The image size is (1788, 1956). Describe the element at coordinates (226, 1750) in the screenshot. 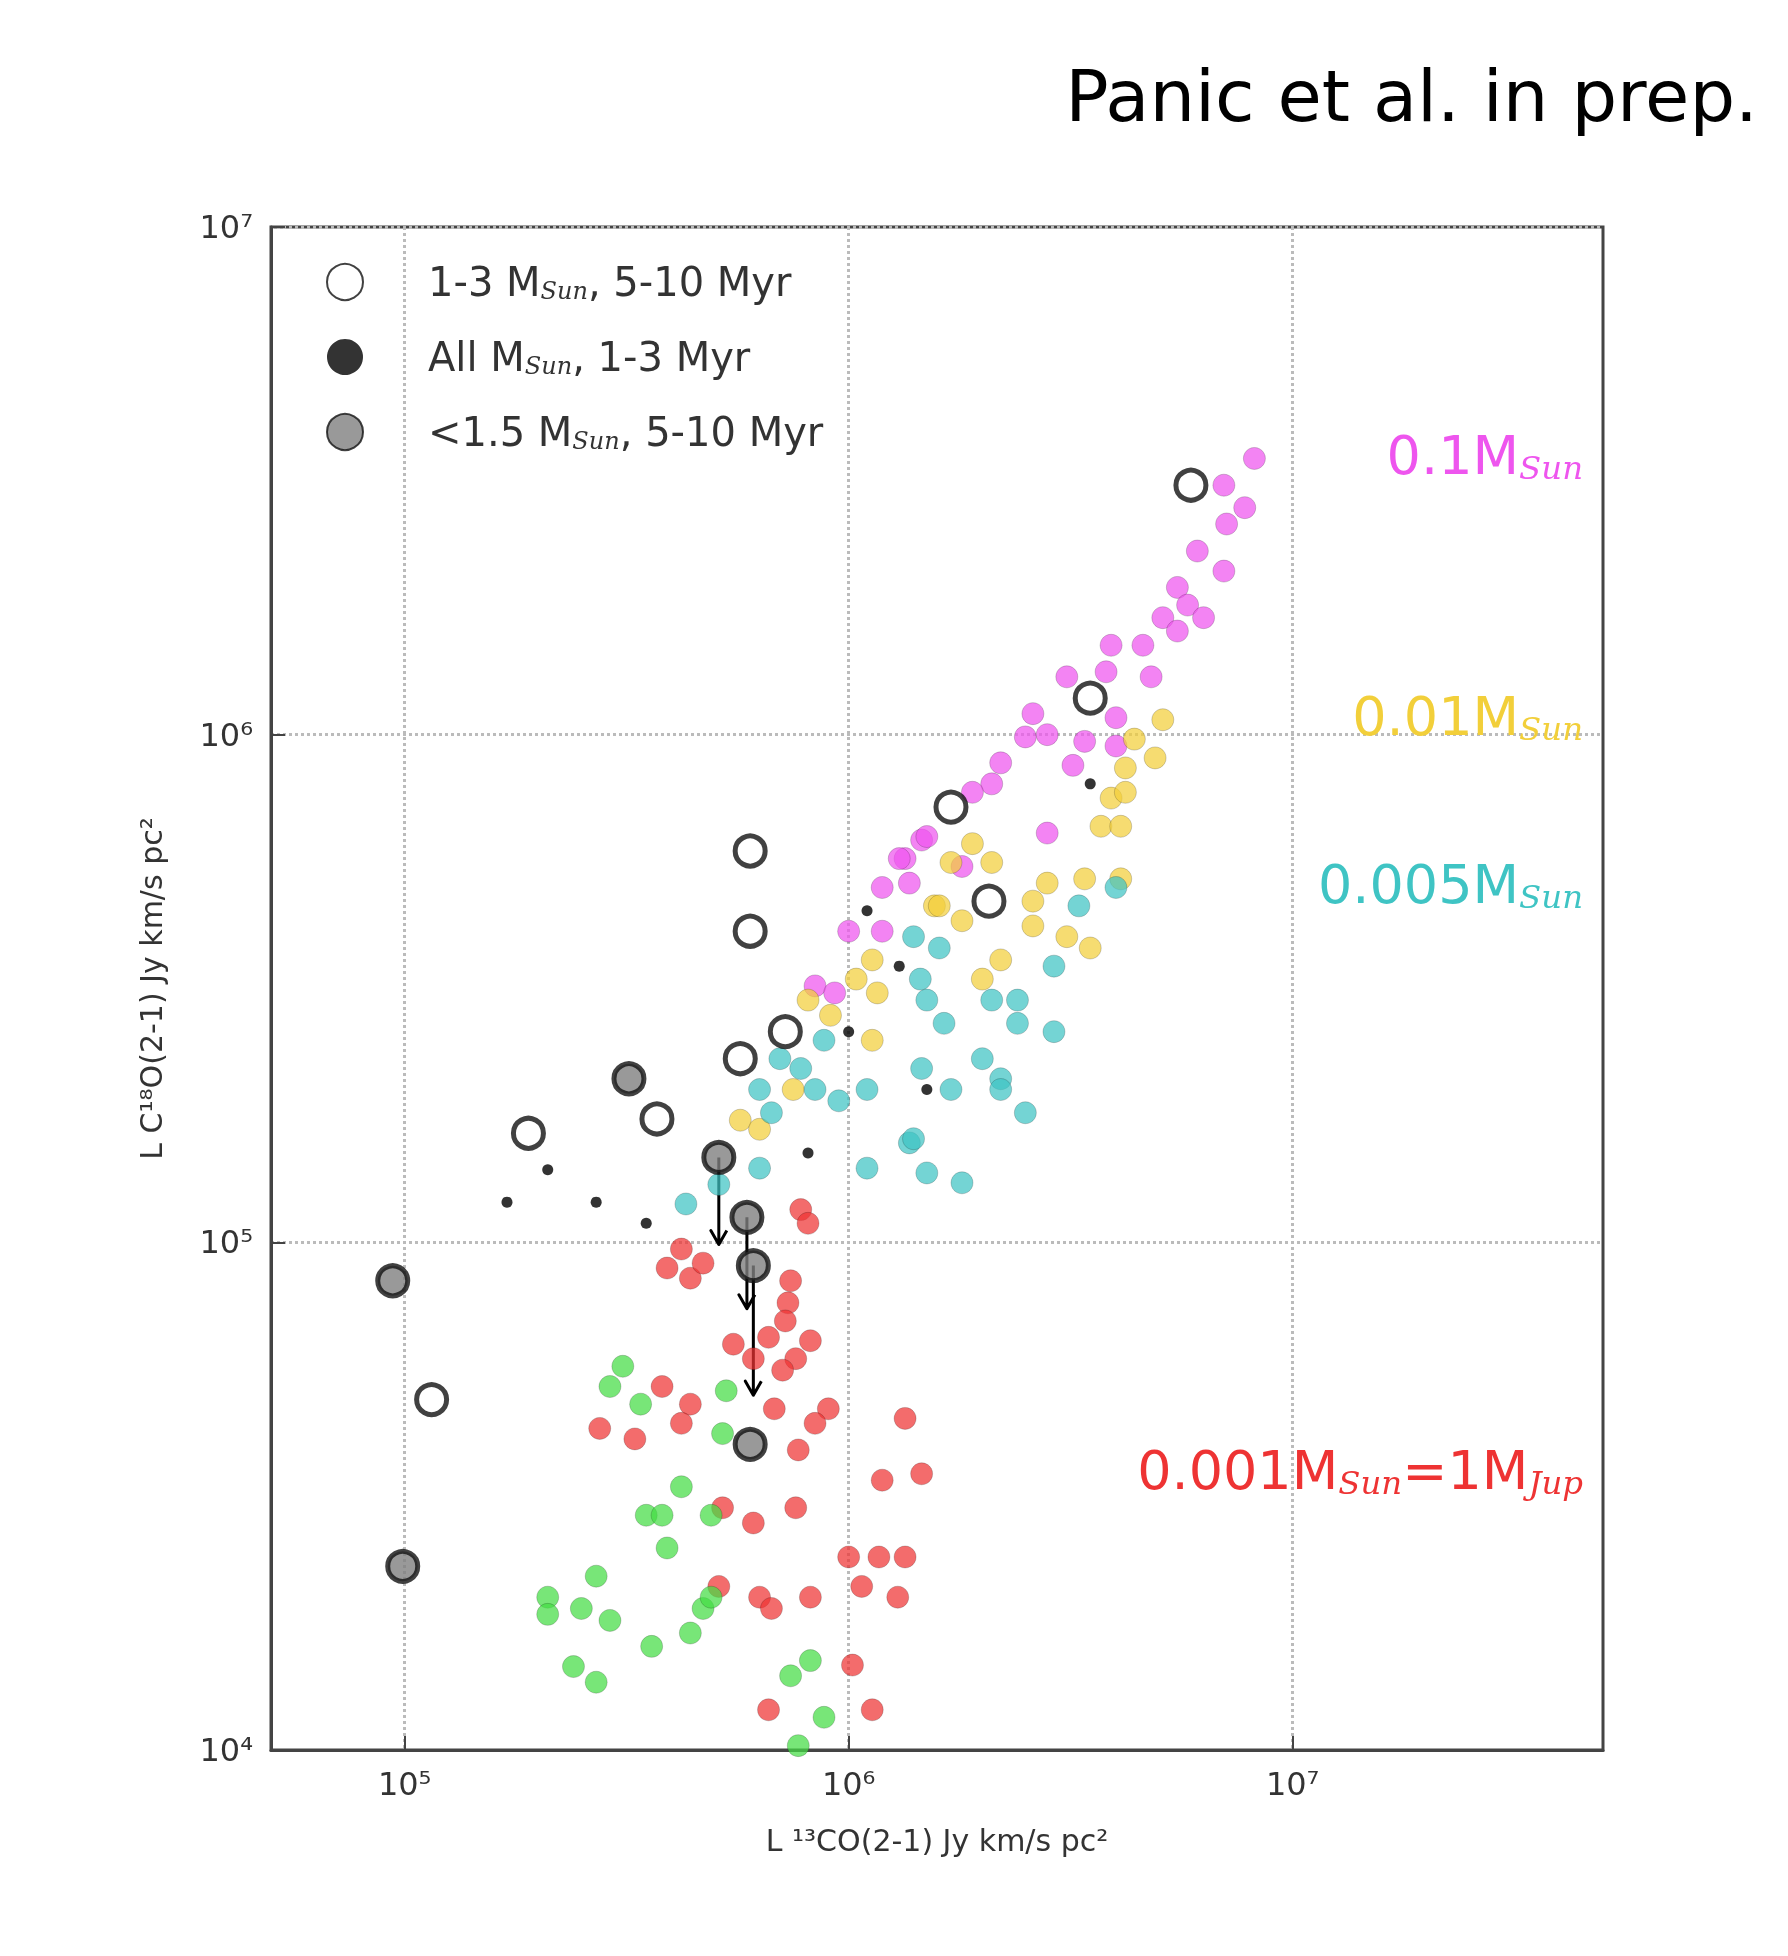

I see `y-tick-label: 10⁴` at that location.